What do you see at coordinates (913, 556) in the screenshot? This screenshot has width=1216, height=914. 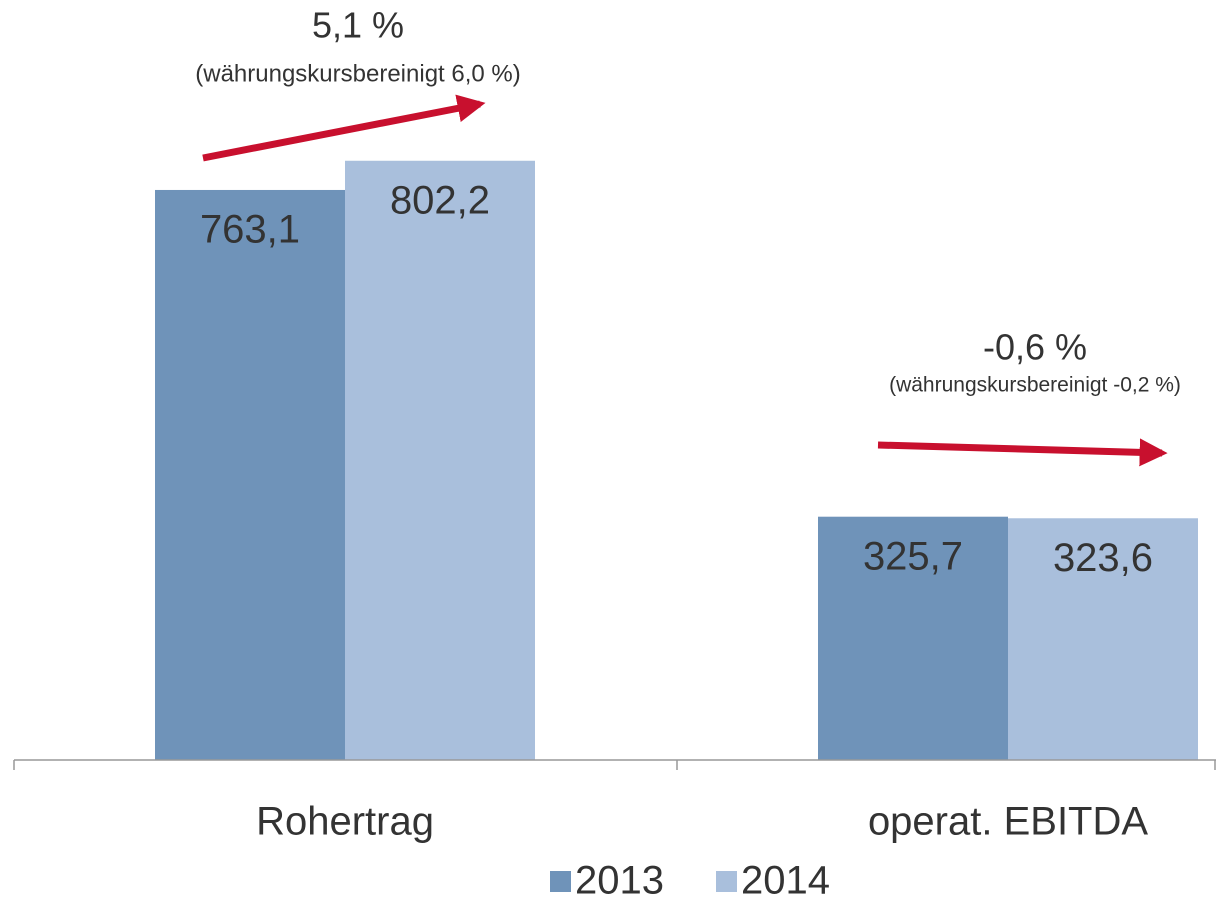 I see `value-label: 325,7` at bounding box center [913, 556].